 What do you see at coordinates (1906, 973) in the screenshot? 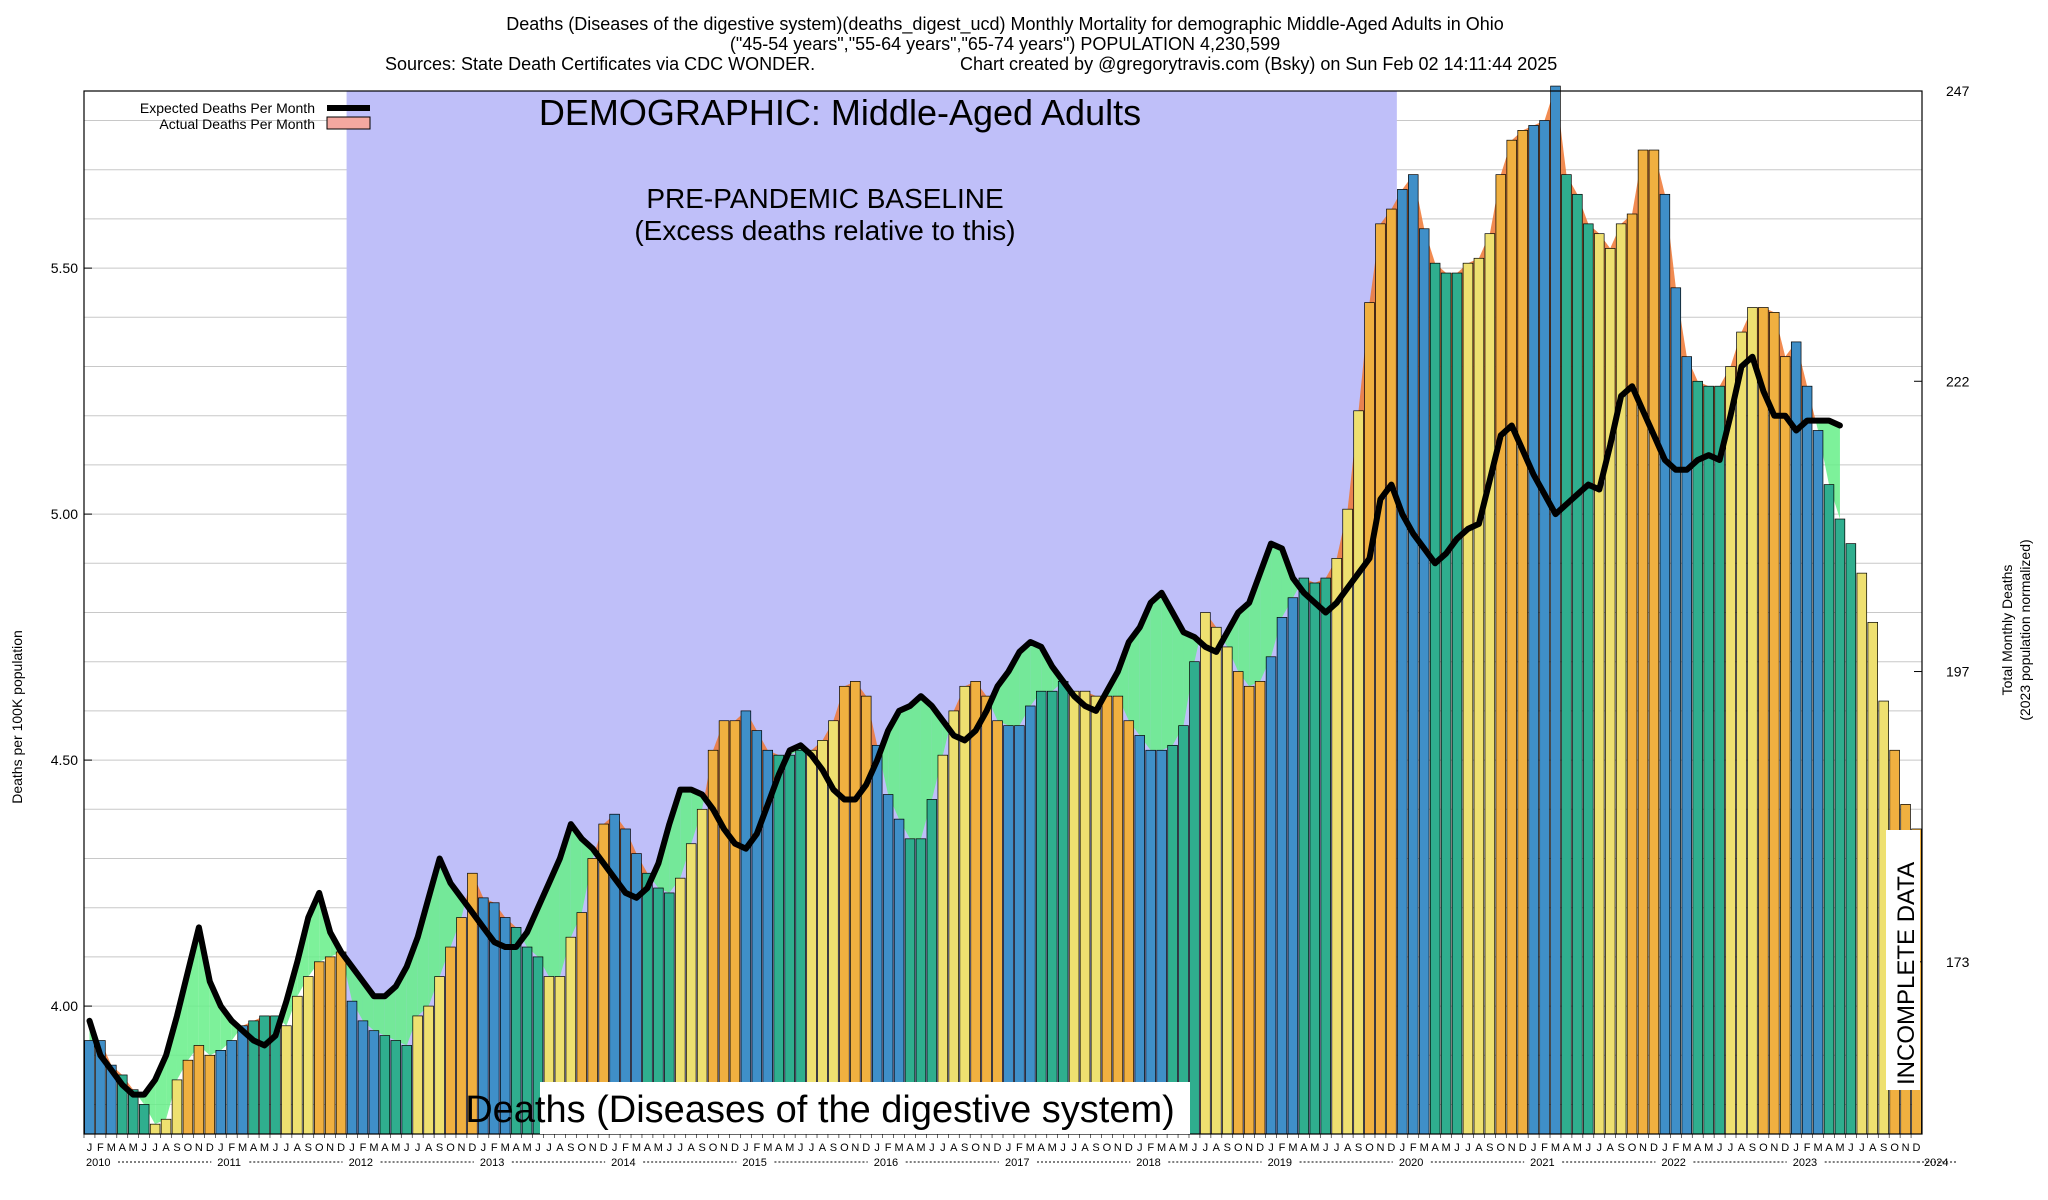
I see `incomplete-data-label: INCOMPLETE DATA` at bounding box center [1906, 973].